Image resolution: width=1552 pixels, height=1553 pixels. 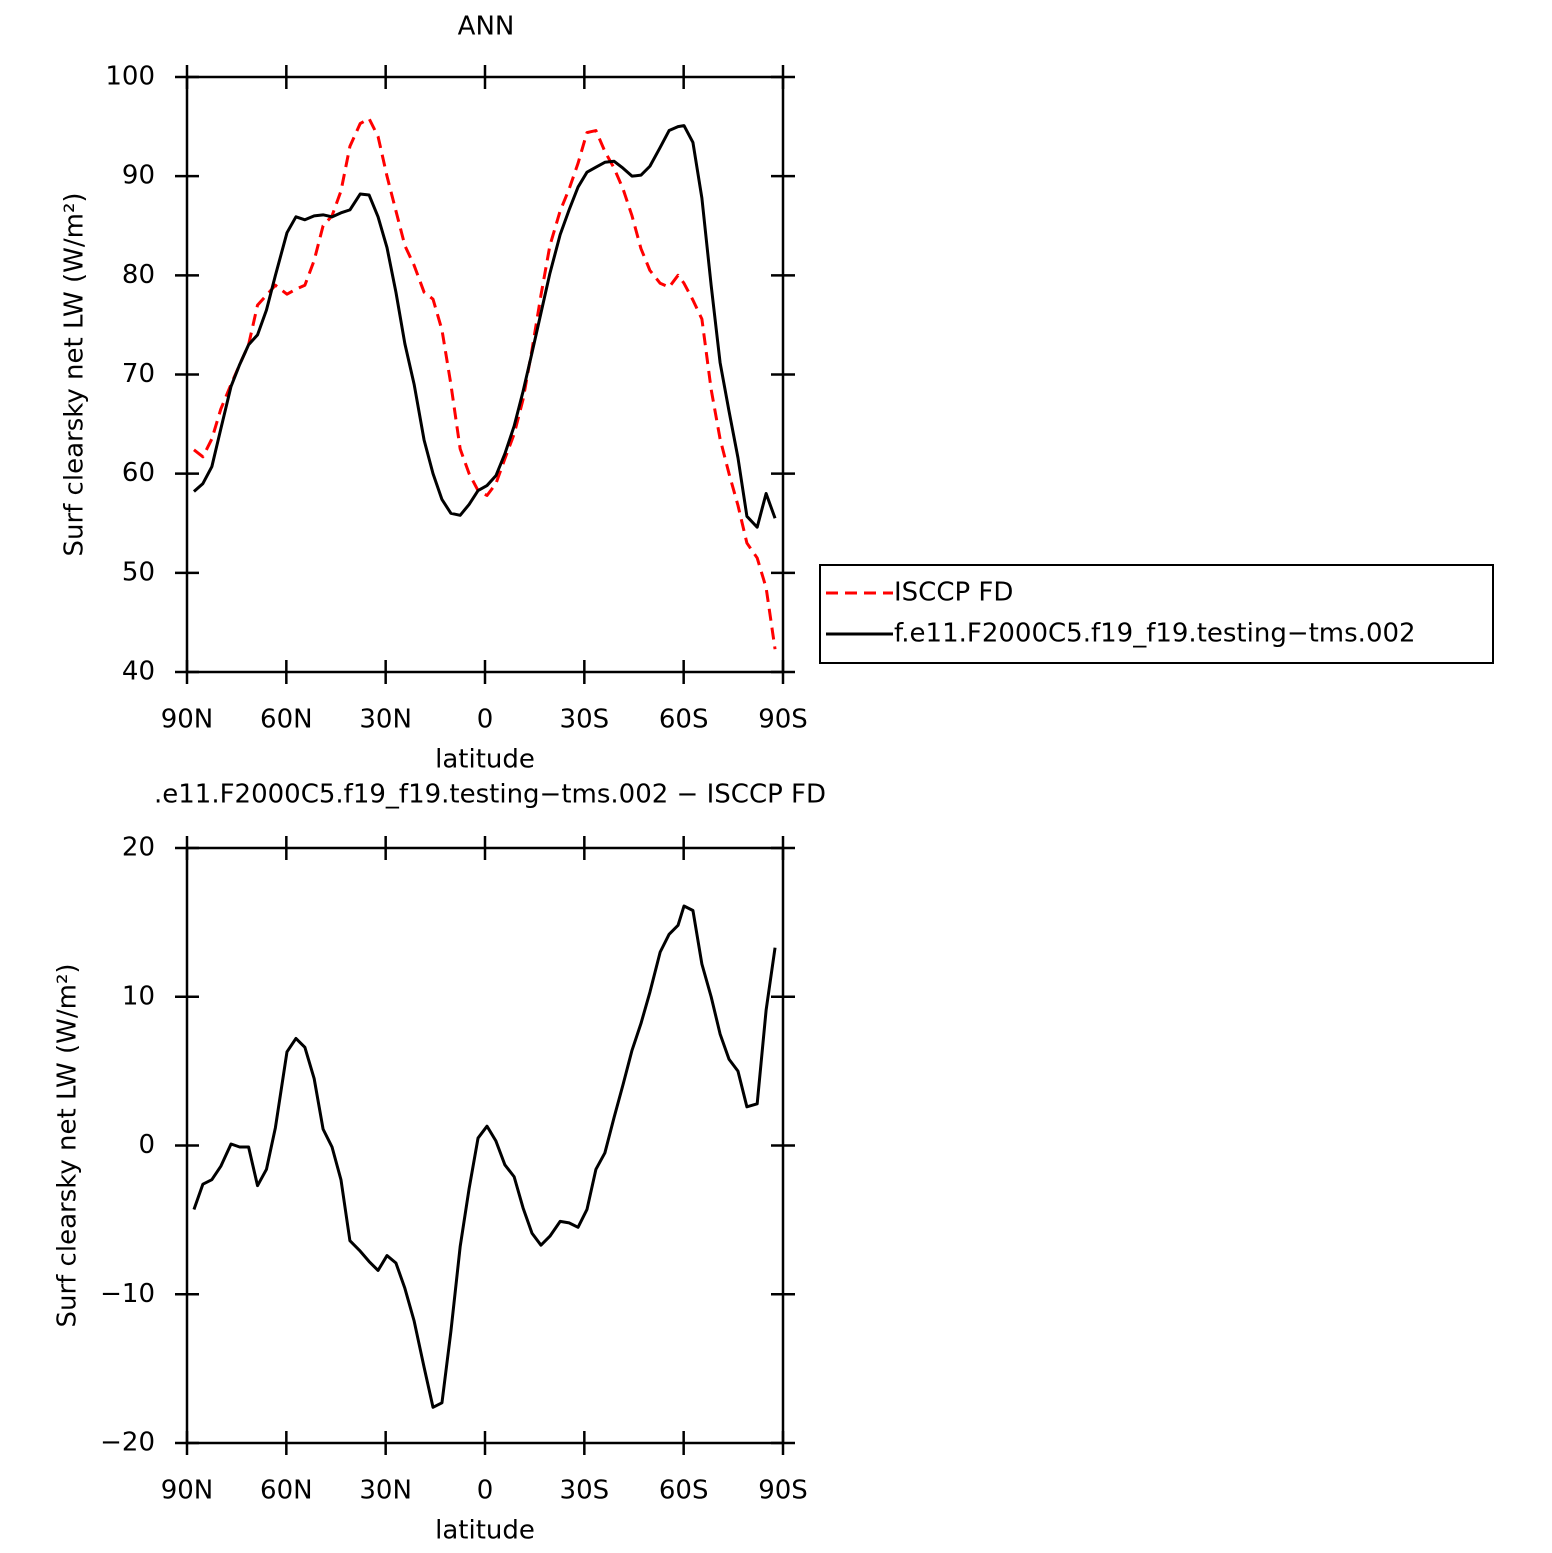 I want to click on y-tick-label: 40, so click(x=138, y=672).